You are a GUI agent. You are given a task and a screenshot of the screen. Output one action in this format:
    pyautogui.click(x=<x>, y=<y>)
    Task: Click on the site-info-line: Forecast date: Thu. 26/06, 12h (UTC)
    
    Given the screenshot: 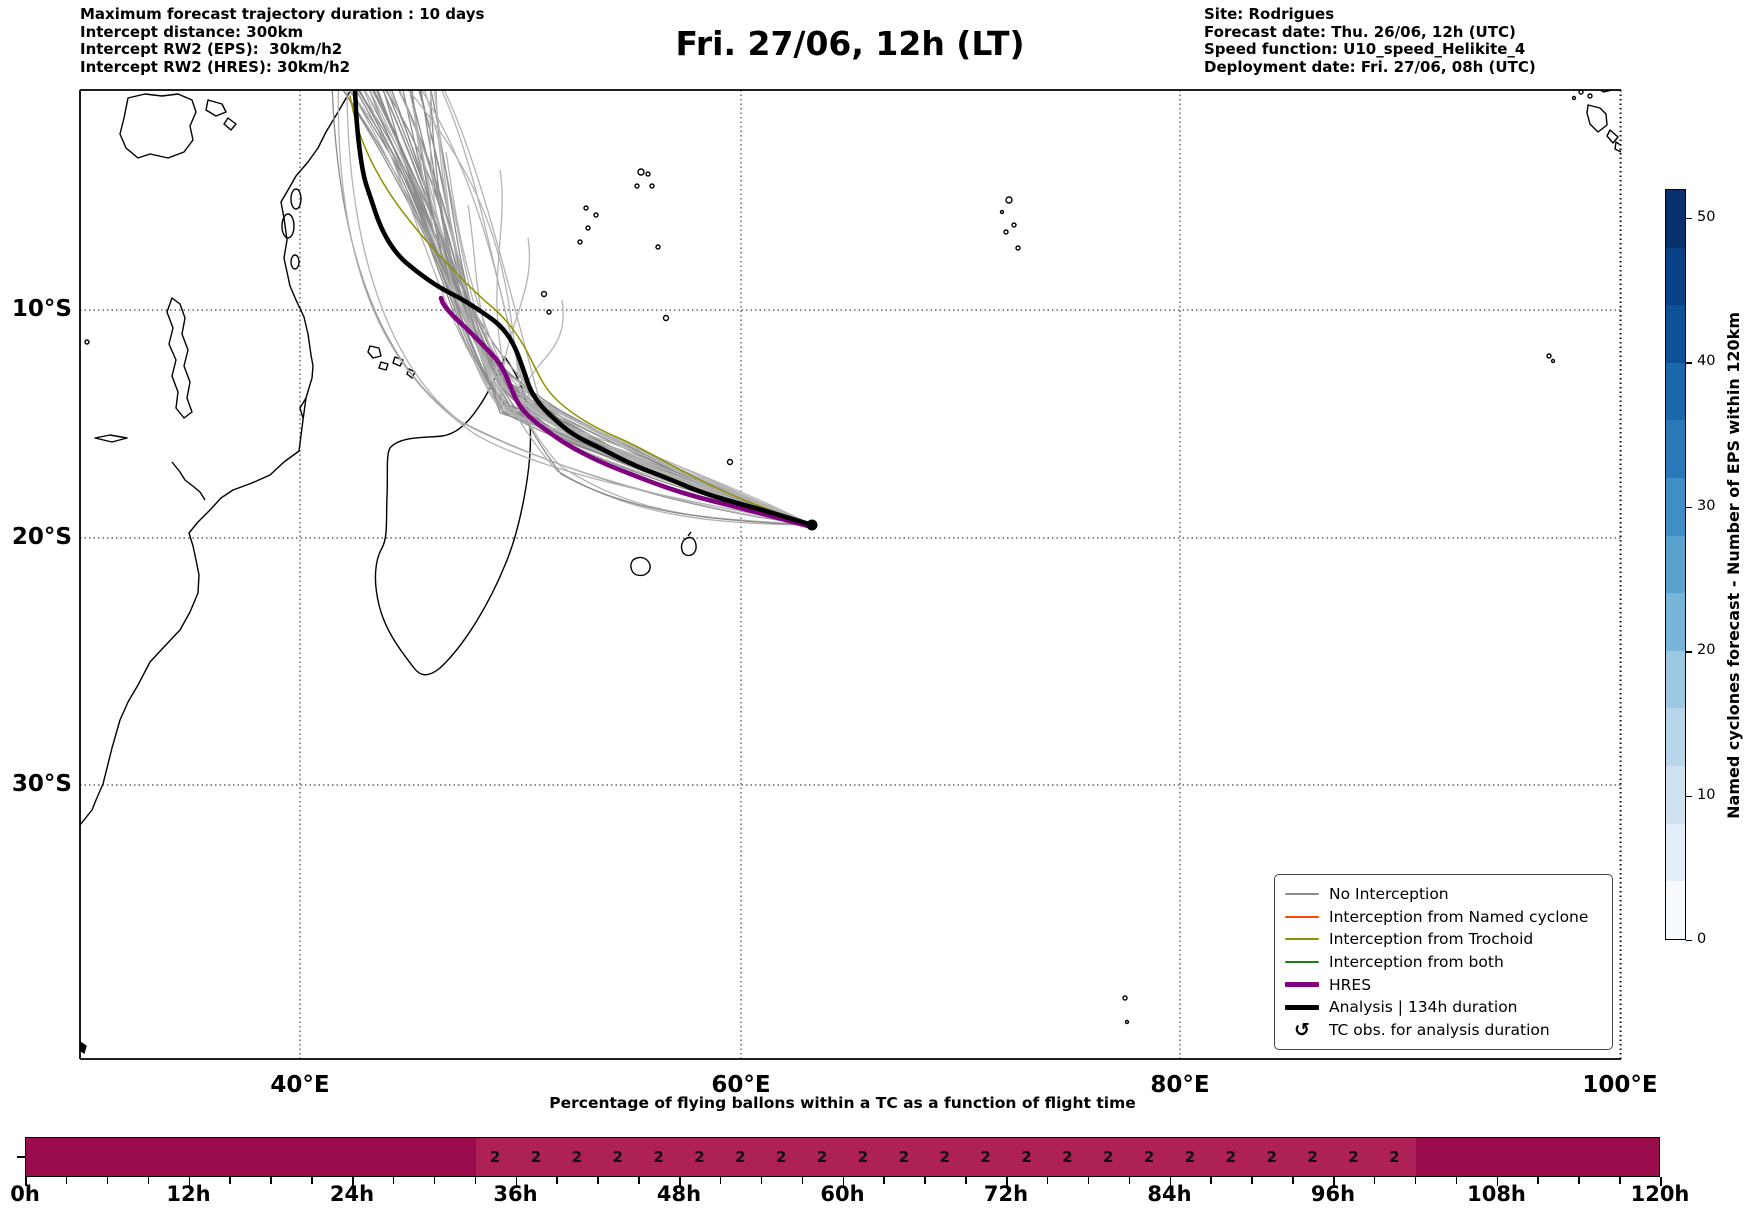 What is the action you would take?
    pyautogui.click(x=1360, y=31)
    